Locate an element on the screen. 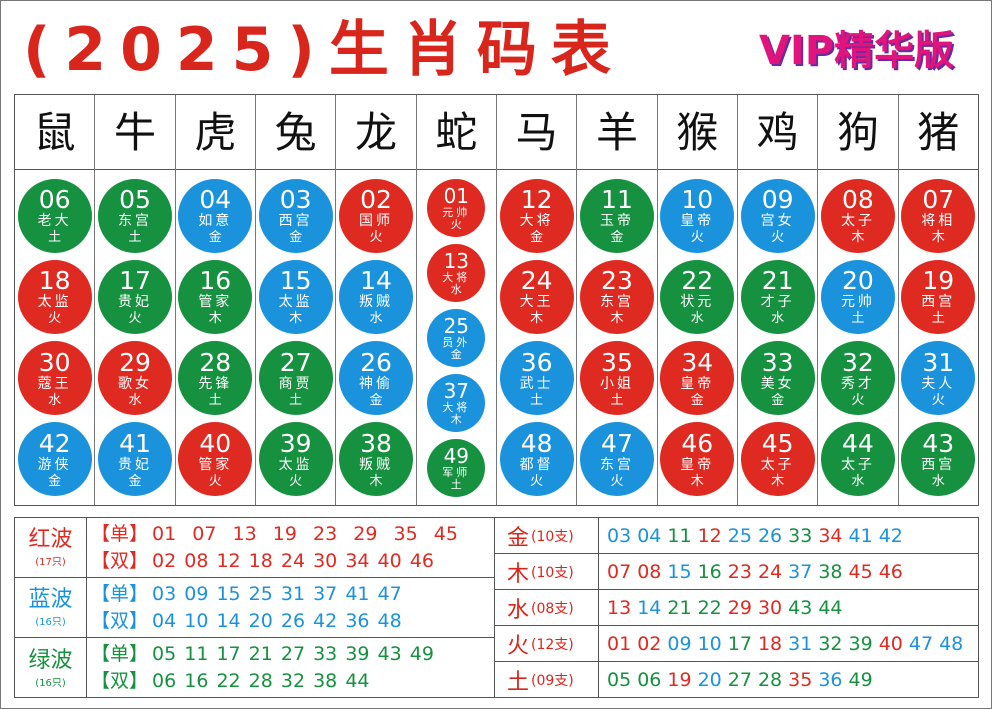 The image size is (992, 709). ball-number: 09 is located at coordinates (777, 200).